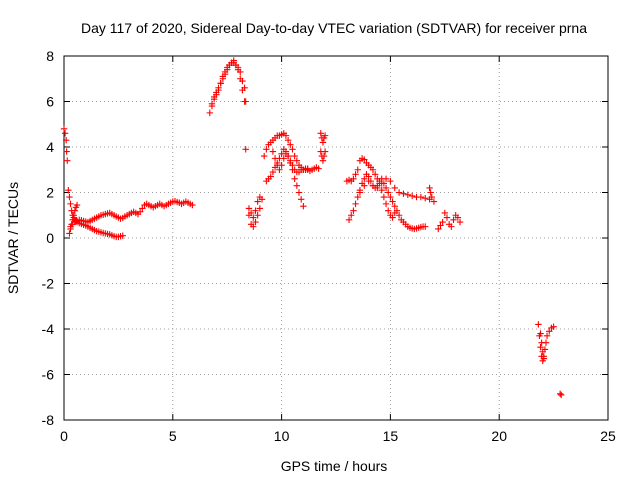  I want to click on y-tick-label: -8, so click(48, 420).